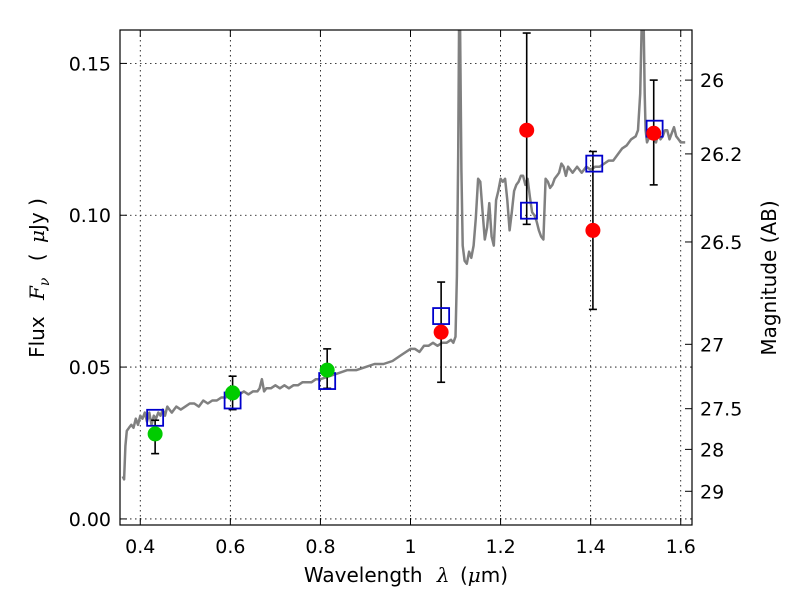 The width and height of the screenshot is (800, 600). I want to click on x-axis-title: Wavelength λ (μm), so click(406, 575).